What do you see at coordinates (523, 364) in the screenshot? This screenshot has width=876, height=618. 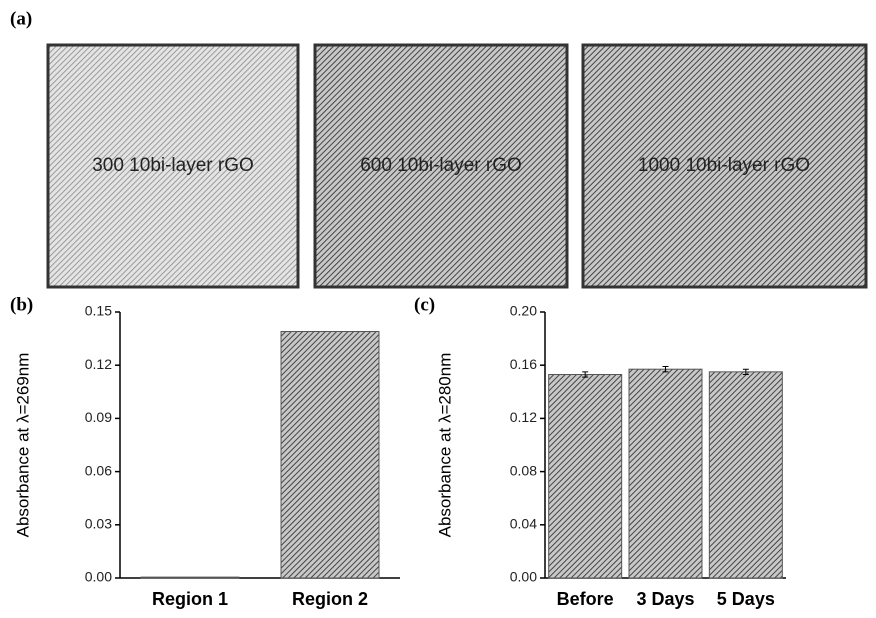 I see `y-tick-label: 0.16` at bounding box center [523, 364].